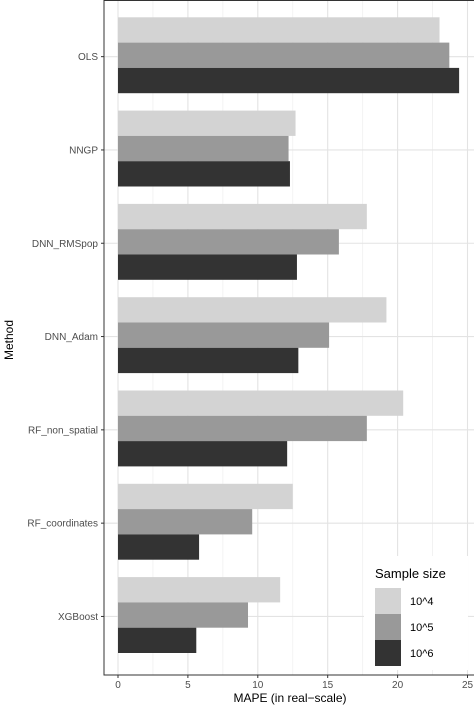 The height and width of the screenshot is (709, 474). I want to click on bar-RF_non_spatial-10^4, so click(261, 403).